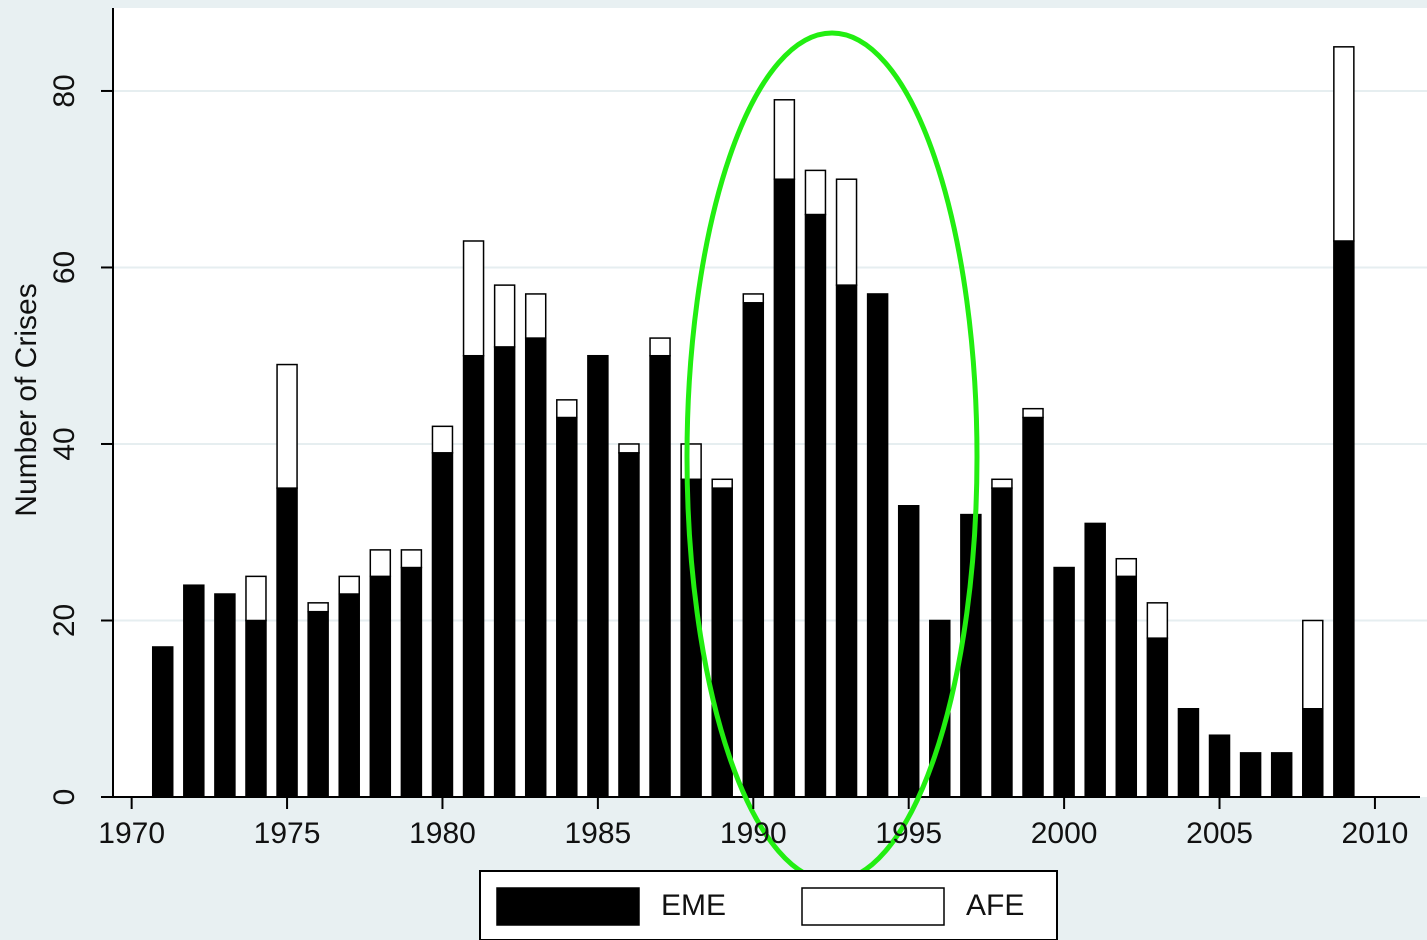 The image size is (1427, 940). I want to click on x-tick-label: 2005, so click(1219, 833).